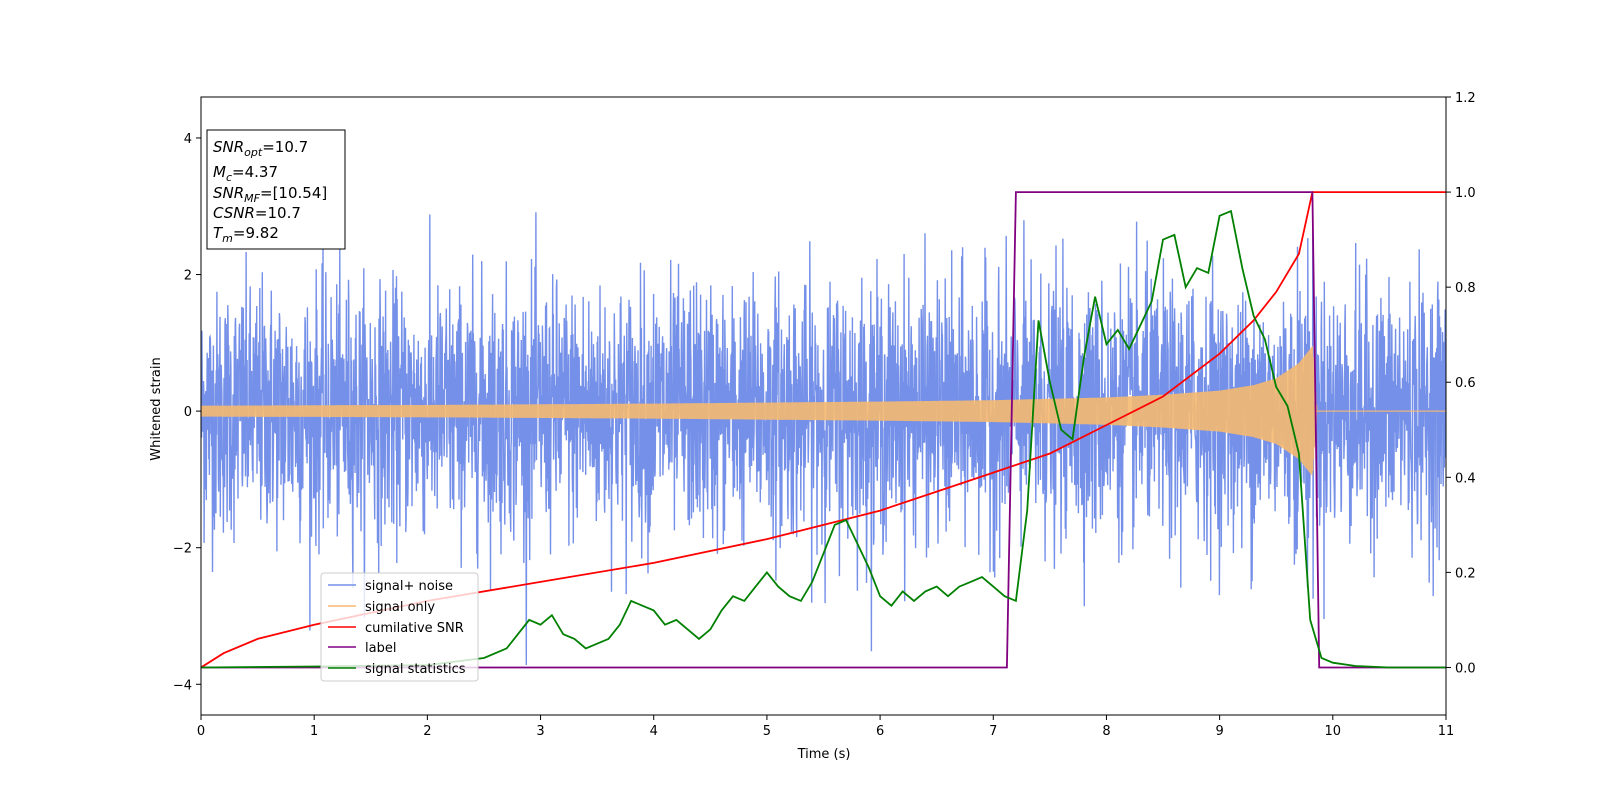  I want to click on series-signal-only-line, so click(823, 411).